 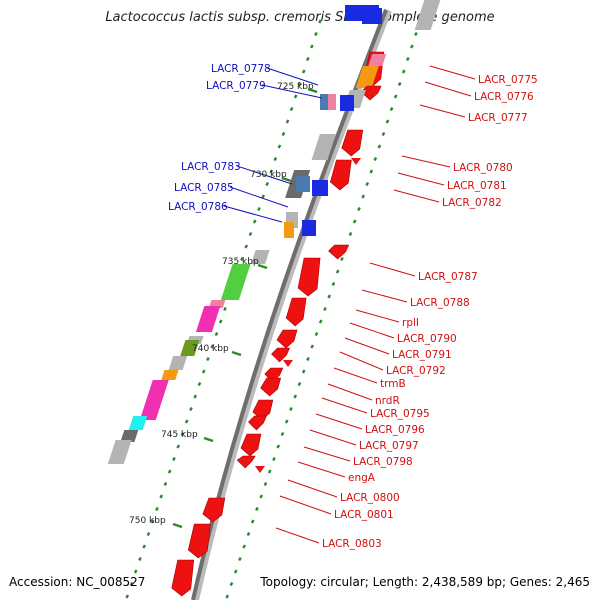 What do you see at coordinates (477, 186) in the screenshot?
I see `gene-label-forward: LACR_0781` at bounding box center [477, 186].